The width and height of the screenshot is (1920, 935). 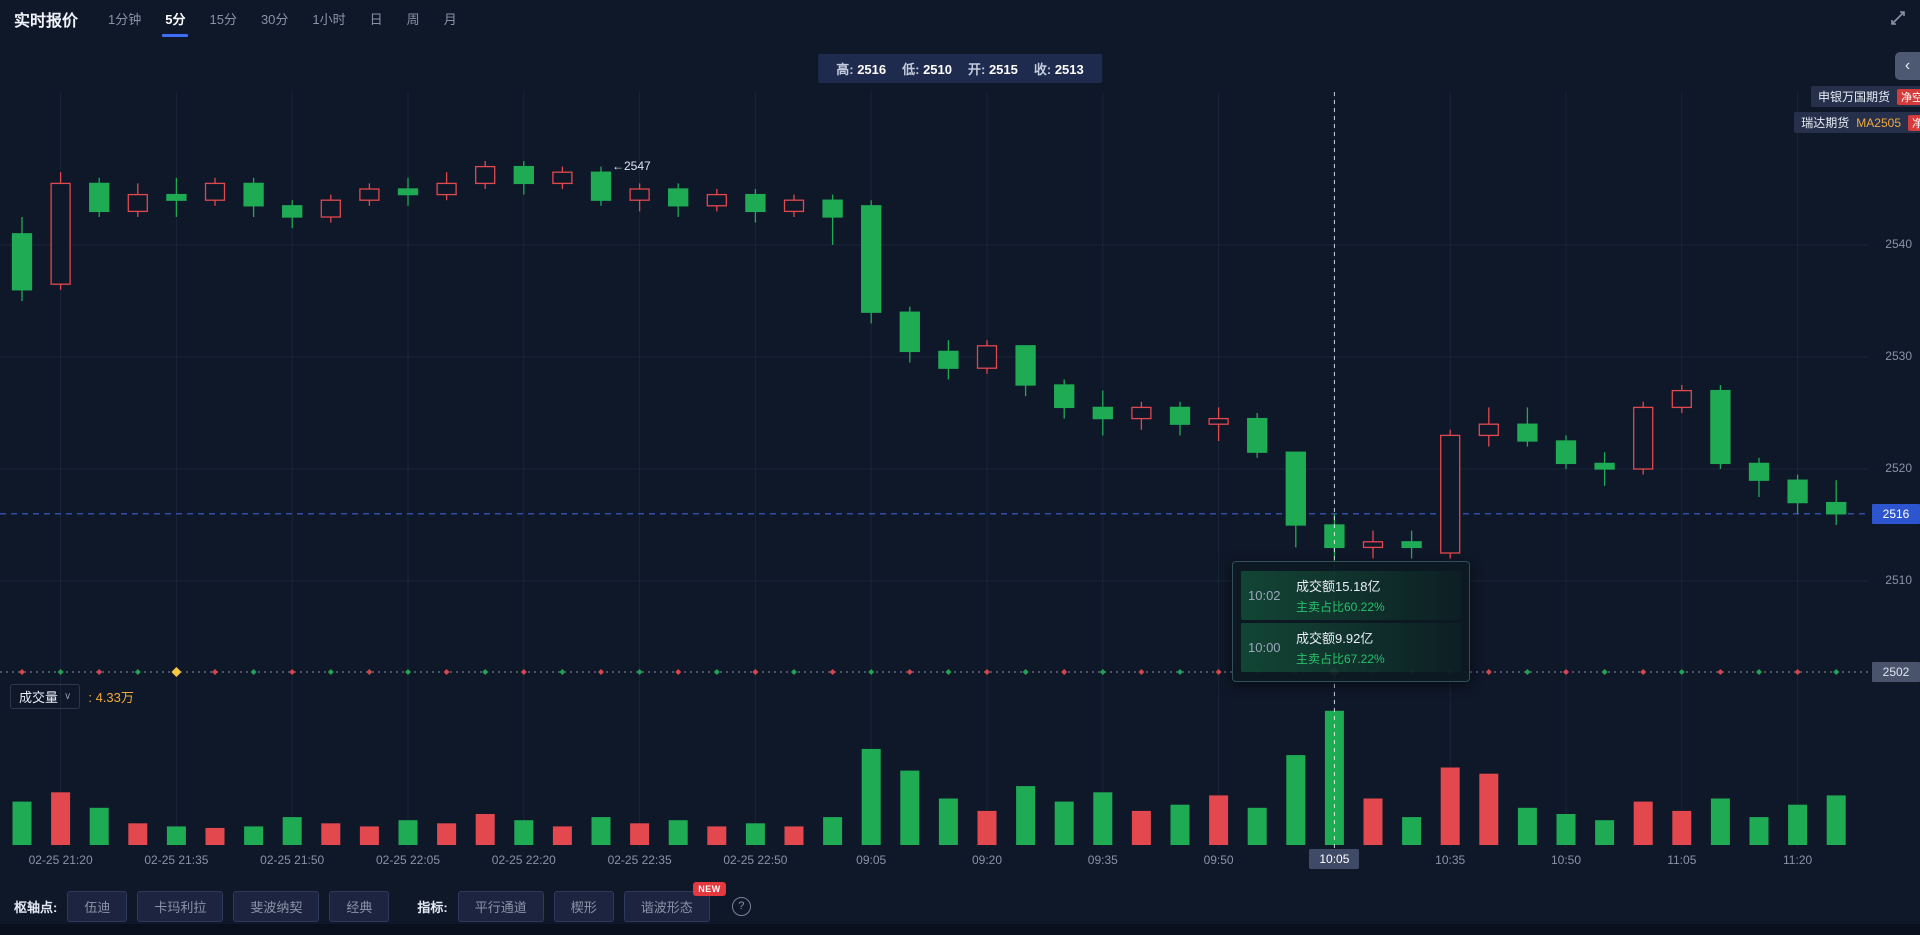 What do you see at coordinates (929, 777) in the screenshot?
I see `volume-layer` at bounding box center [929, 777].